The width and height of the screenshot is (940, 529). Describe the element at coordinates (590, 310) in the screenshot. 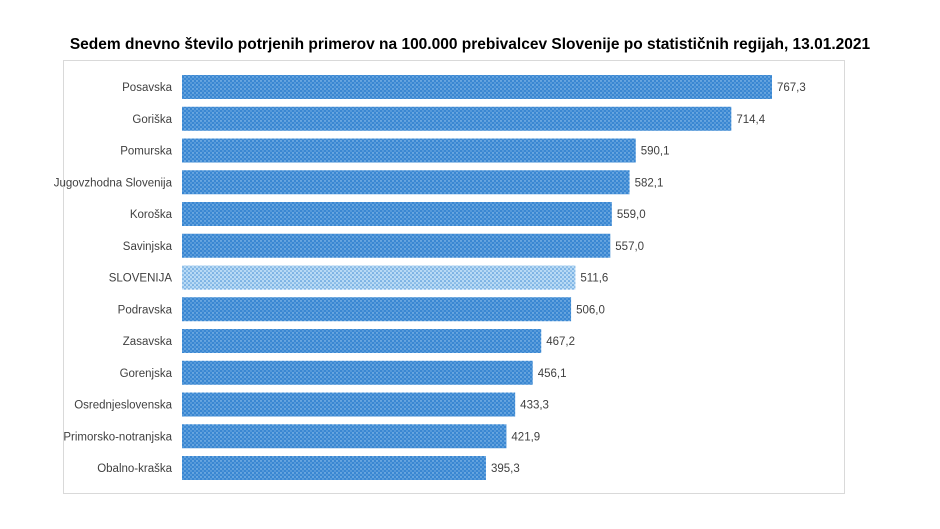

I see `data-label: 506,0` at that location.